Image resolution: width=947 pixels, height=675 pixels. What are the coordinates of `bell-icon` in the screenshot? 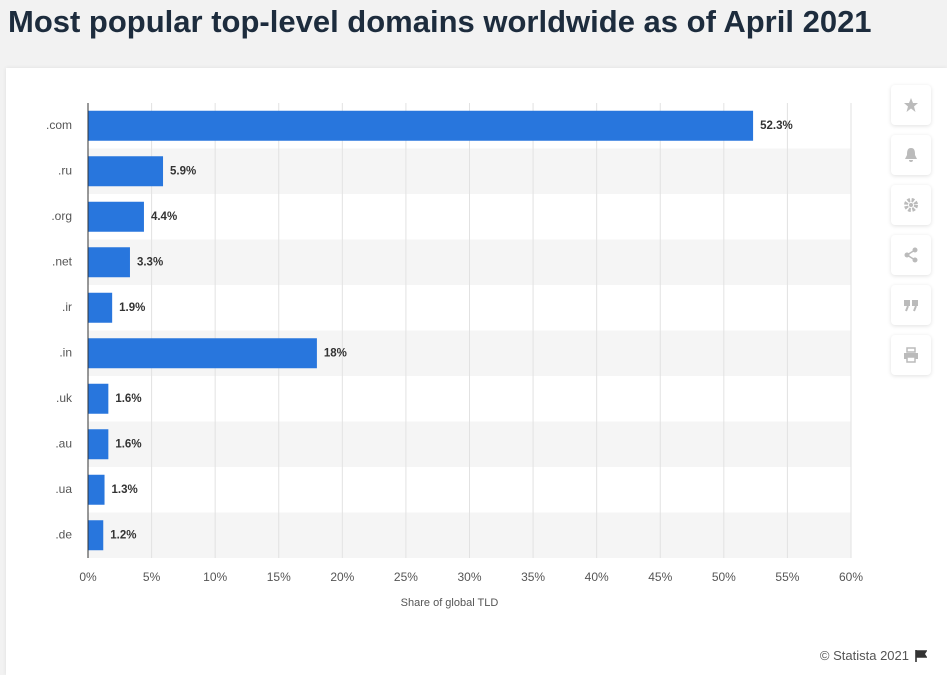 It's located at (911, 155).